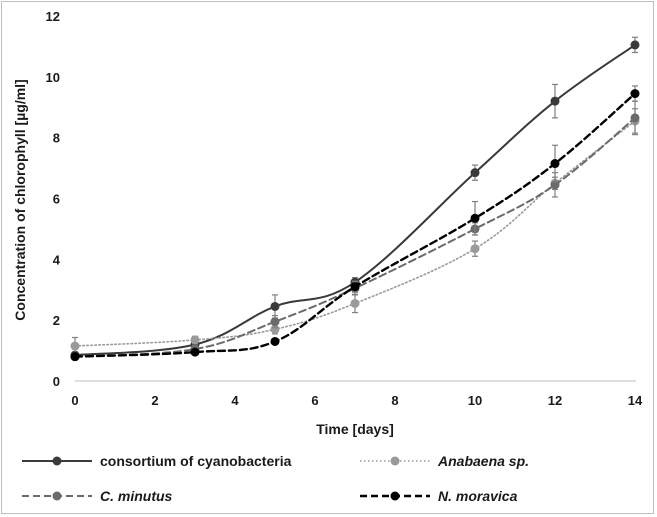 The height and width of the screenshot is (517, 657). I want to click on legend-item-anabaena: Anabaena sp., so click(444, 461).